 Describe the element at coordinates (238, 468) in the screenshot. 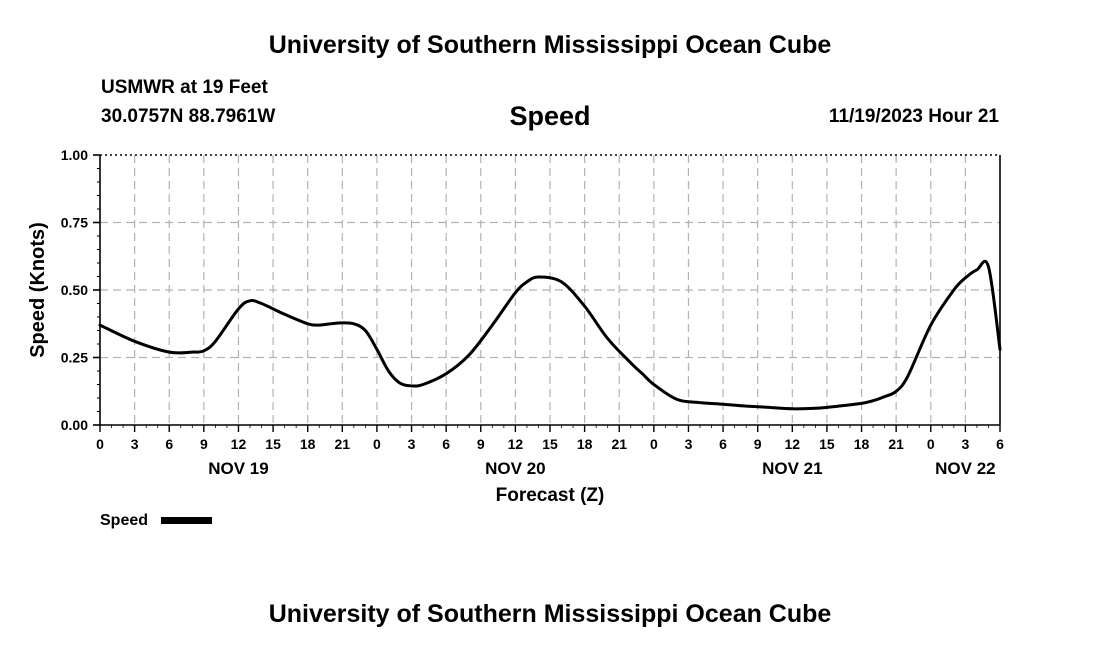

I see `day-label: NOV 19` at that location.